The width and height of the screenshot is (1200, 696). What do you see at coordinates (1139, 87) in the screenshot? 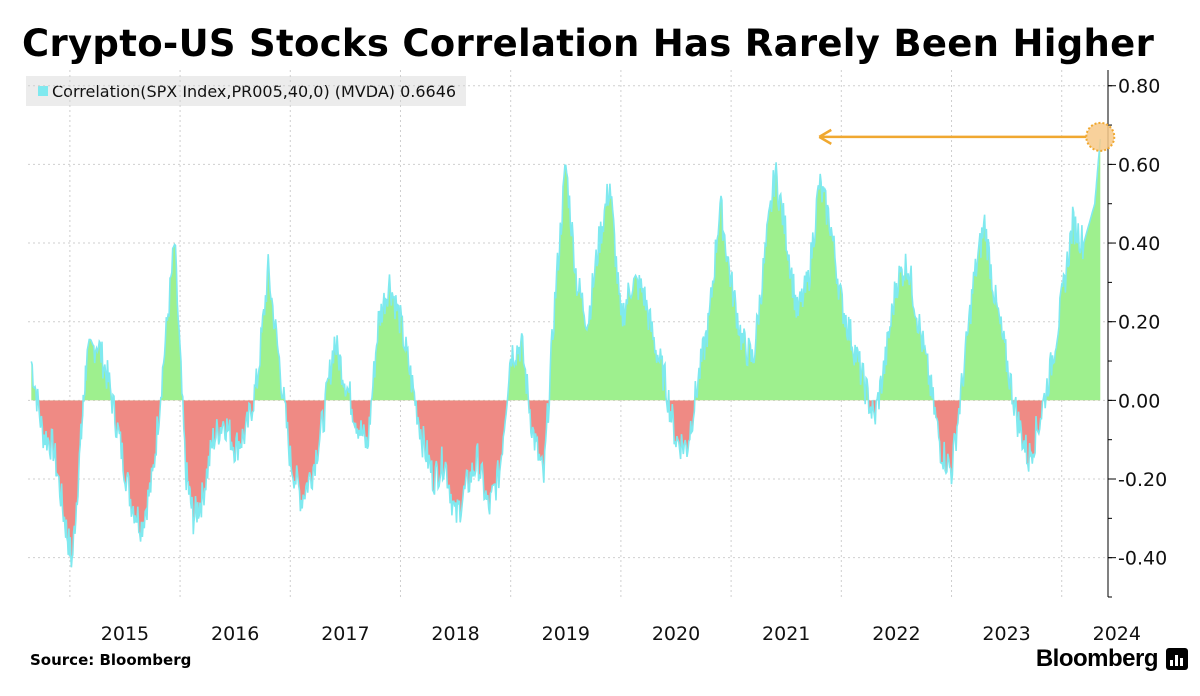
I see `y-tick-label: 0.80` at bounding box center [1139, 87].